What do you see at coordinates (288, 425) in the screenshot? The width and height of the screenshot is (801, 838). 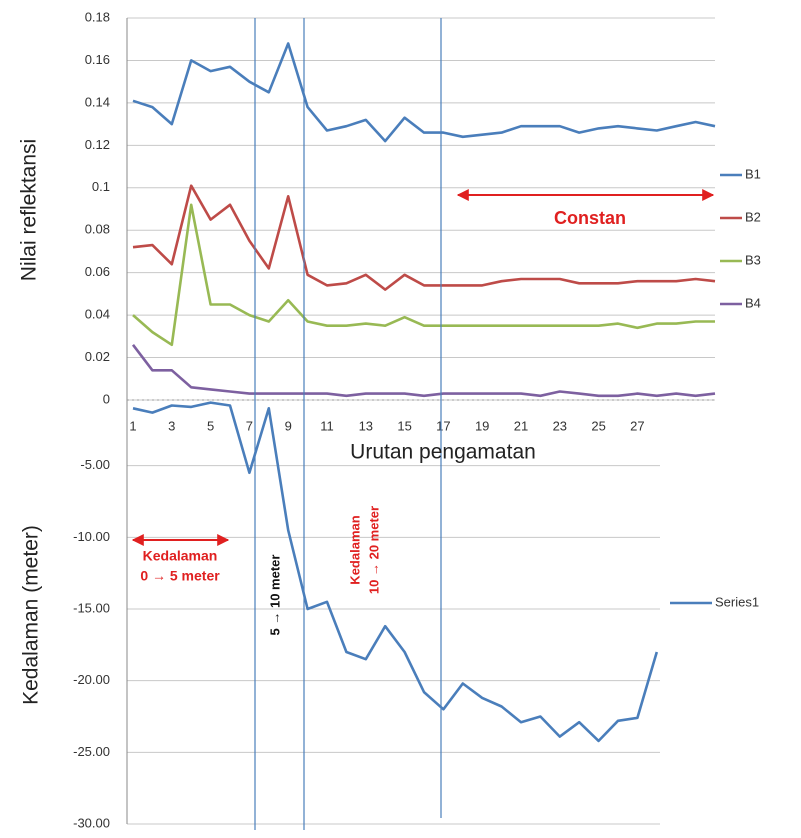 I see `x-tick-label: 9` at bounding box center [288, 425].